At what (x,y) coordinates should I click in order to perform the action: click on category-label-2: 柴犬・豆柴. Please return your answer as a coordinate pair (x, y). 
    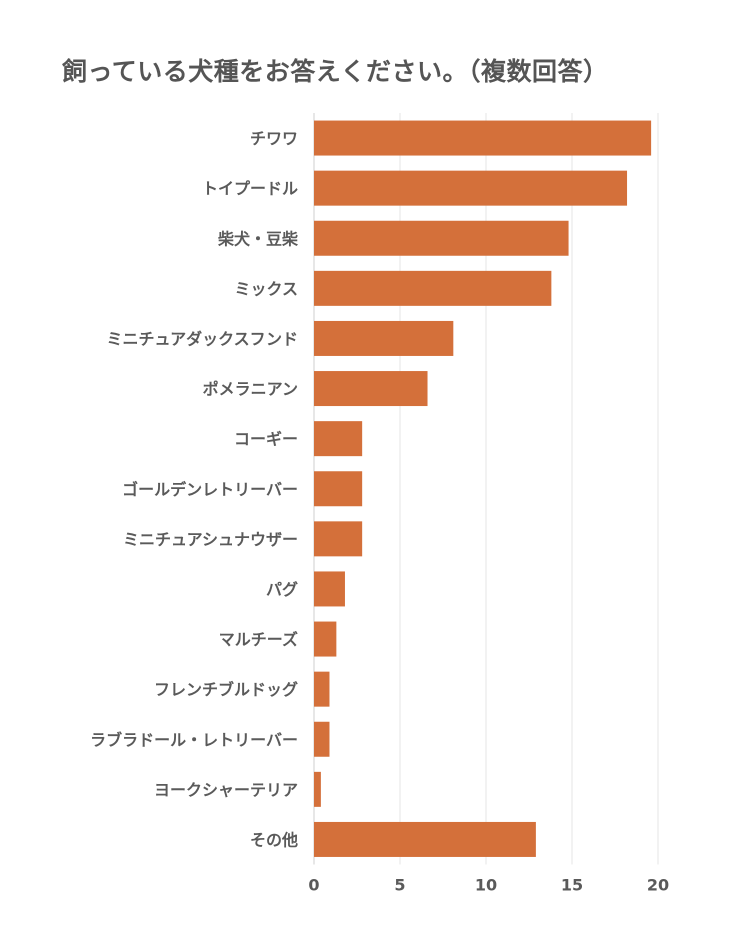
    Looking at the image, I should click on (258, 238).